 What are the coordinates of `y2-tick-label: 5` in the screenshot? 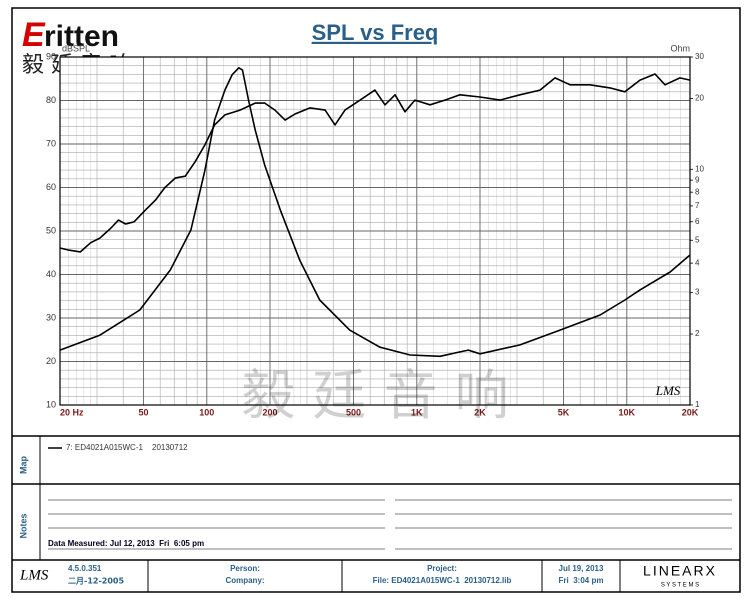 It's located at (697, 239).